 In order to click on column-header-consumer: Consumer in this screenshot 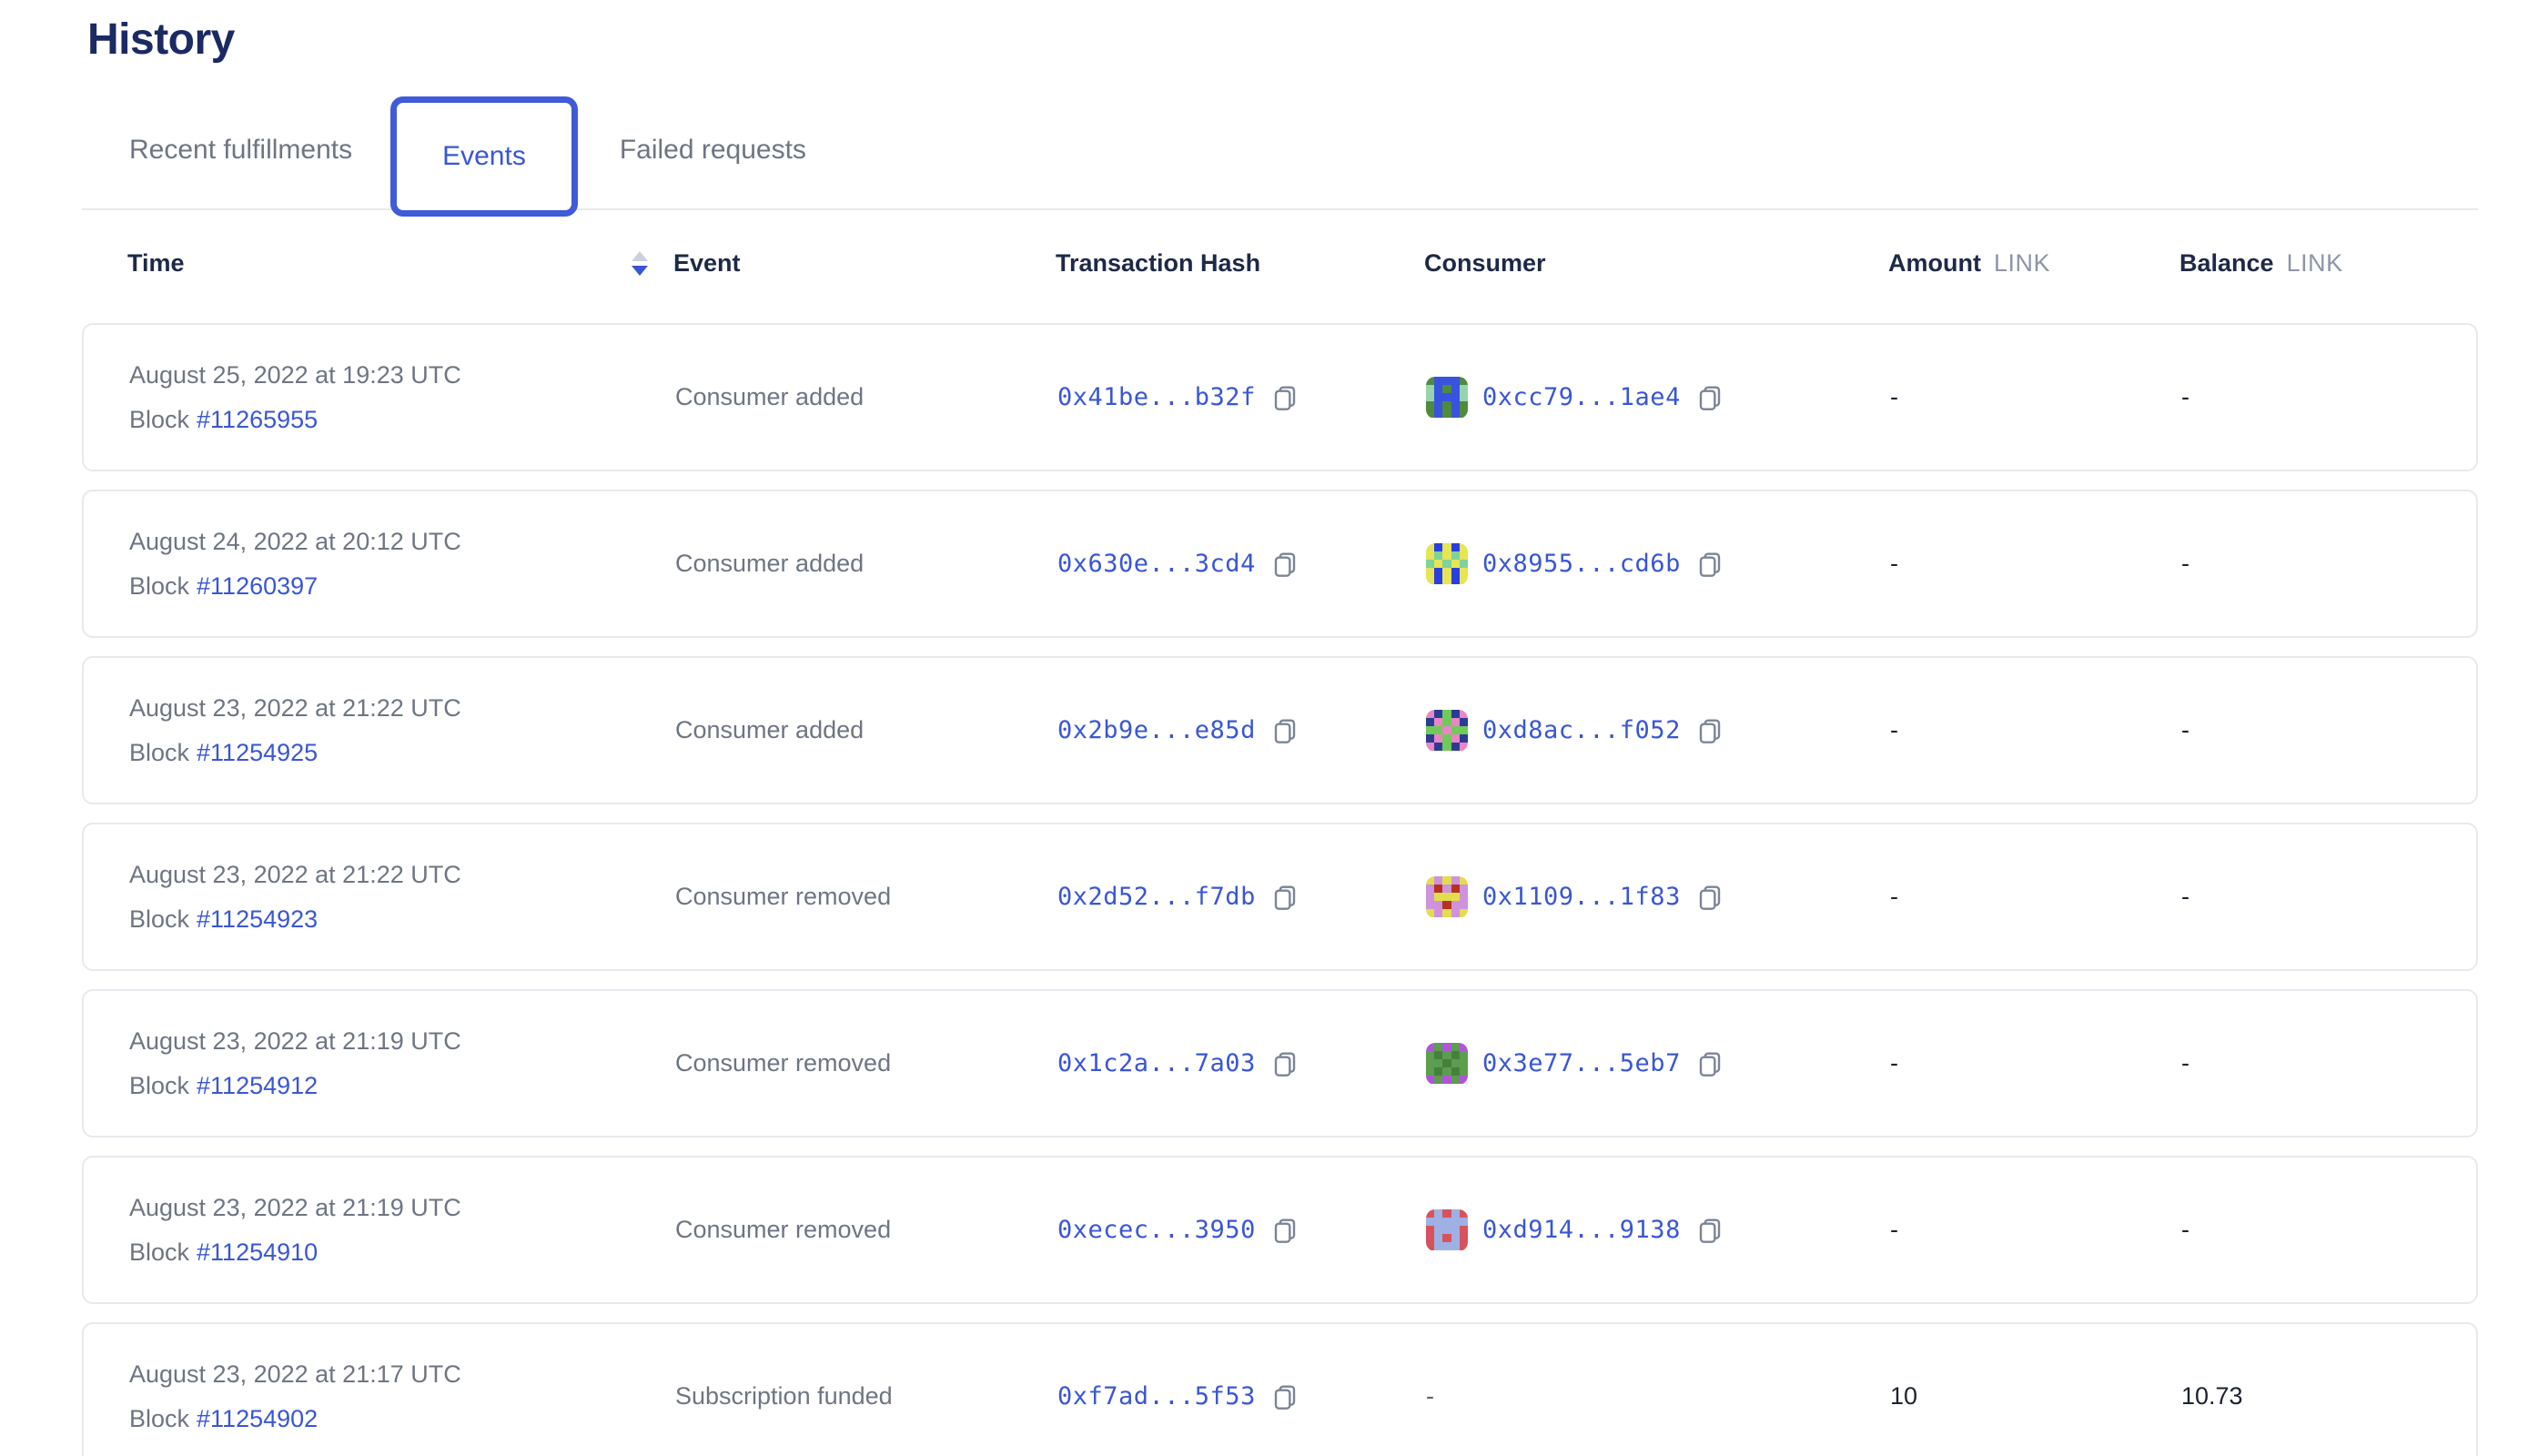, I will do `click(1485, 263)`.